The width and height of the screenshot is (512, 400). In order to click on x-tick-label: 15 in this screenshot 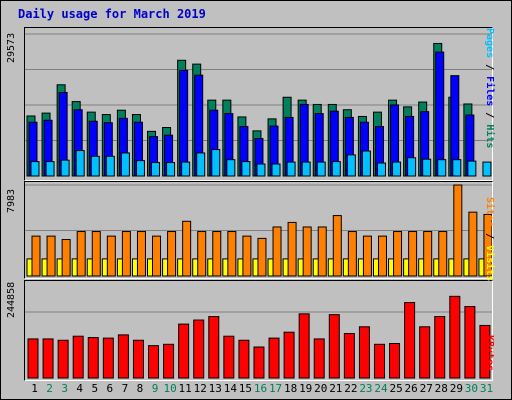, I will do `click(245, 388)`.